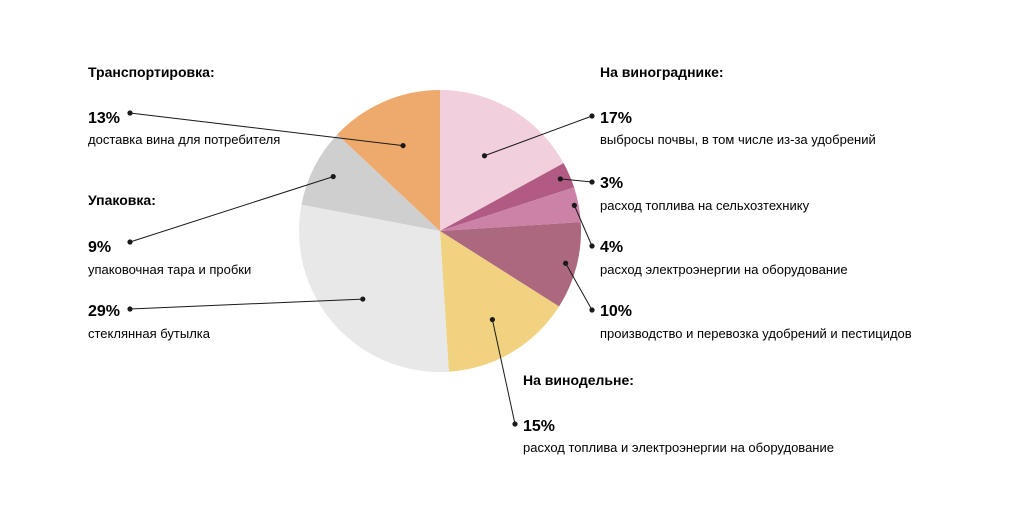 Image resolution: width=1024 pixels, height=511 pixels. I want to click on pie-slice-electricity, so click(510, 209).